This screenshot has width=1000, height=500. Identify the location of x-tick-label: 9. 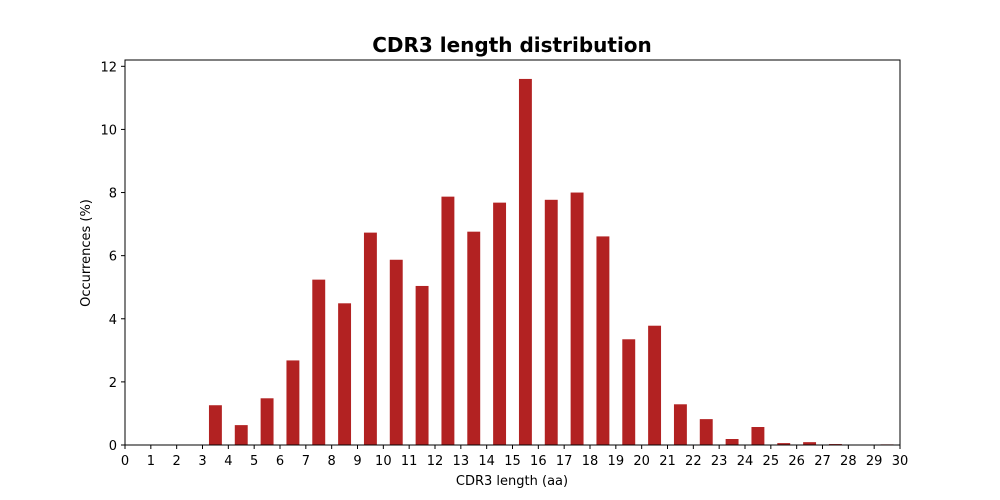
(357, 461).